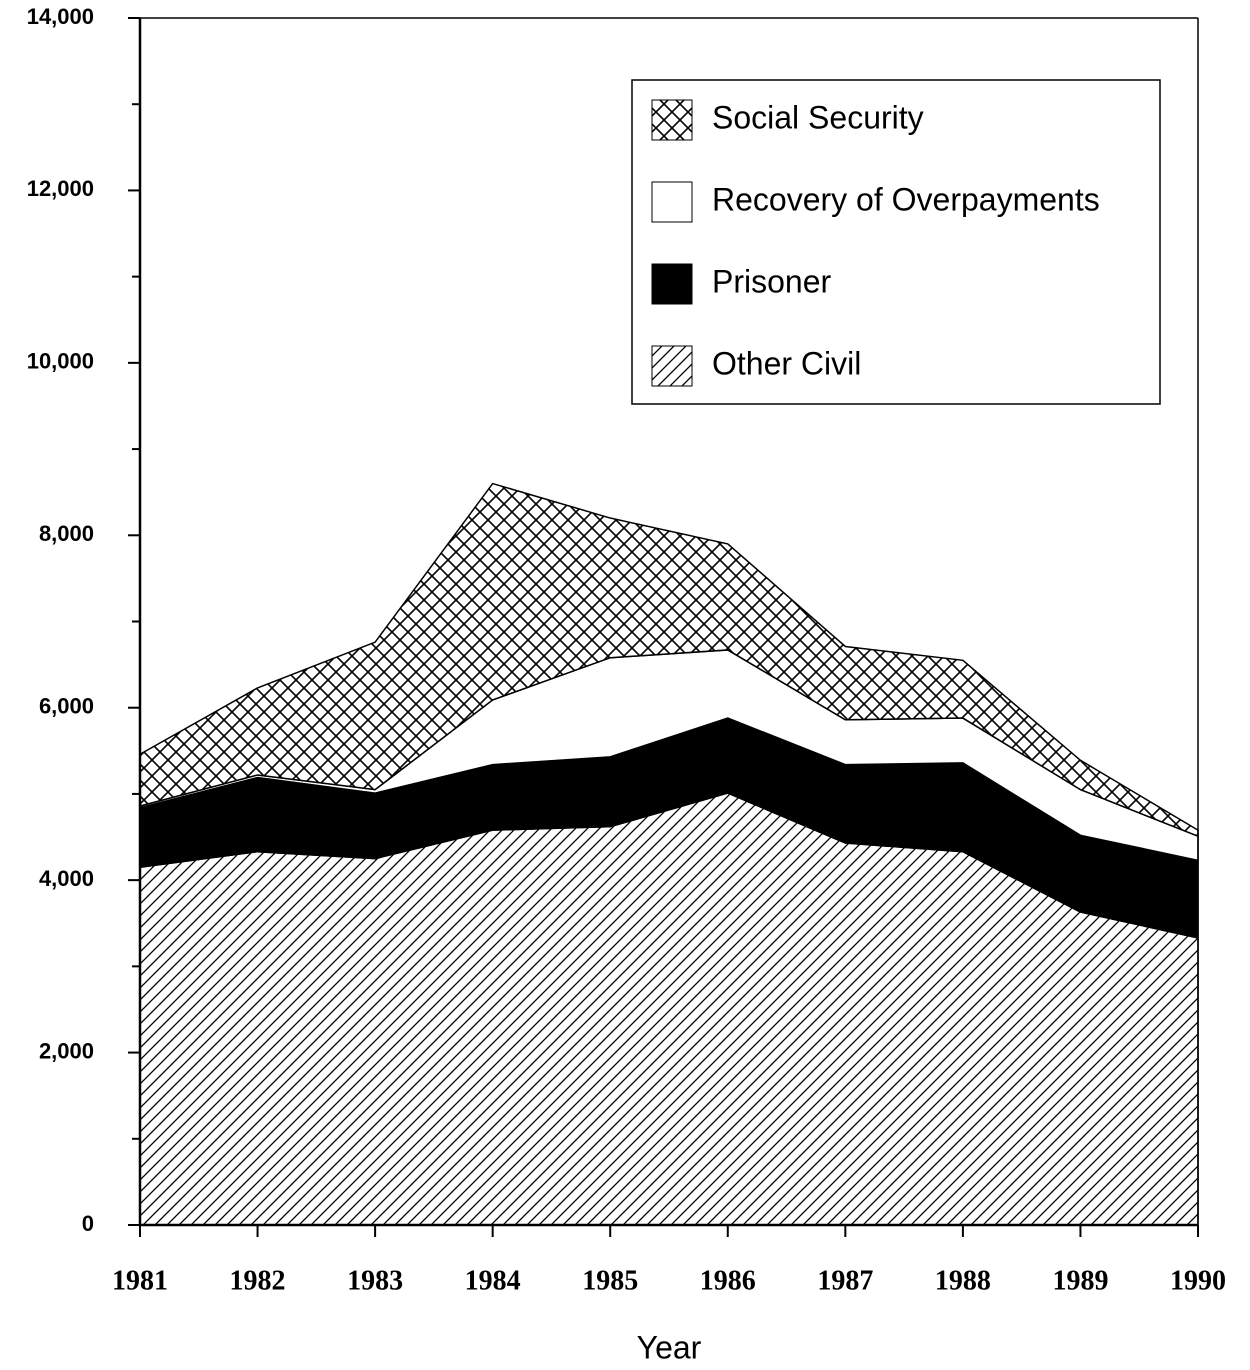 This screenshot has height=1370, width=1250. What do you see at coordinates (66, 878) in the screenshot?
I see `y-tick-label: 4,000` at bounding box center [66, 878].